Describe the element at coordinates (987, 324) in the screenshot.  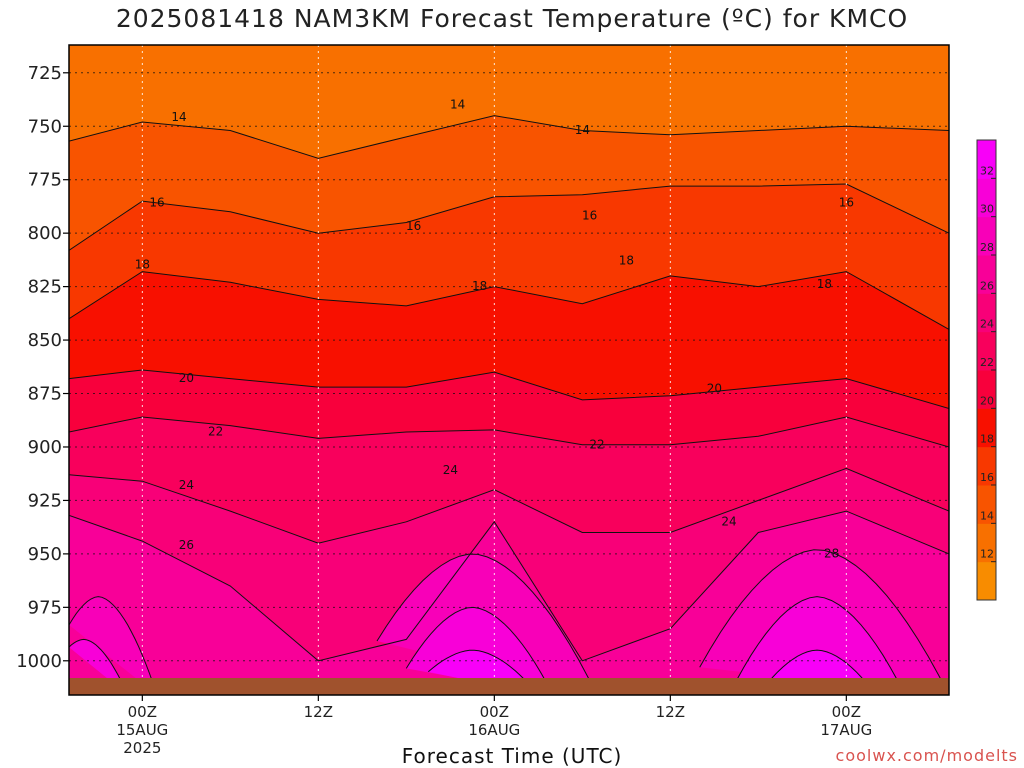
I see `colorbar-label: 24` at that location.